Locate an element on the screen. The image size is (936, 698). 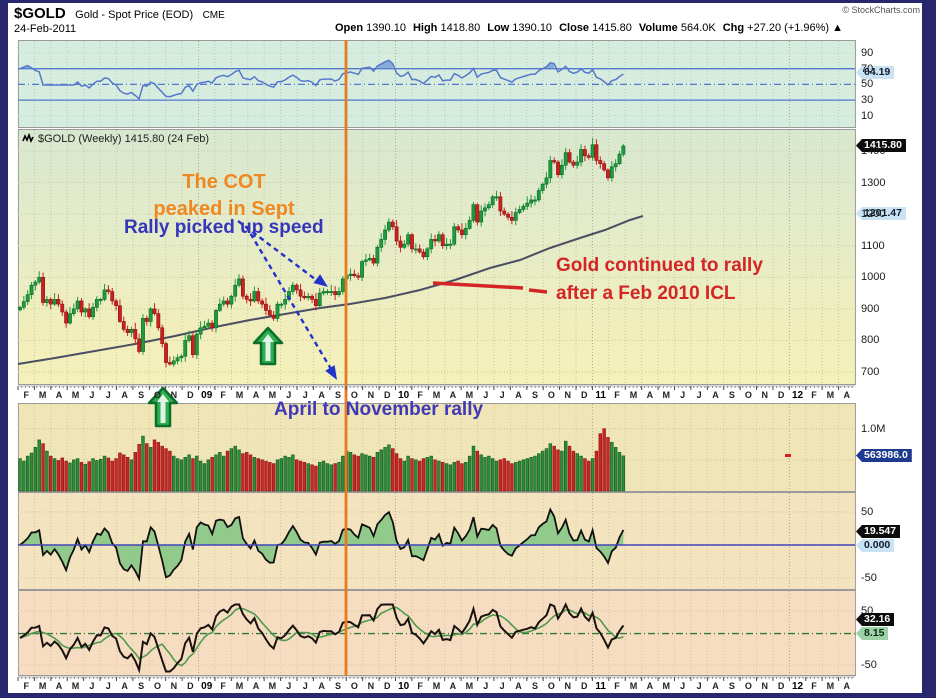
quote-value: 1418.80 is located at coordinates (459, 28).